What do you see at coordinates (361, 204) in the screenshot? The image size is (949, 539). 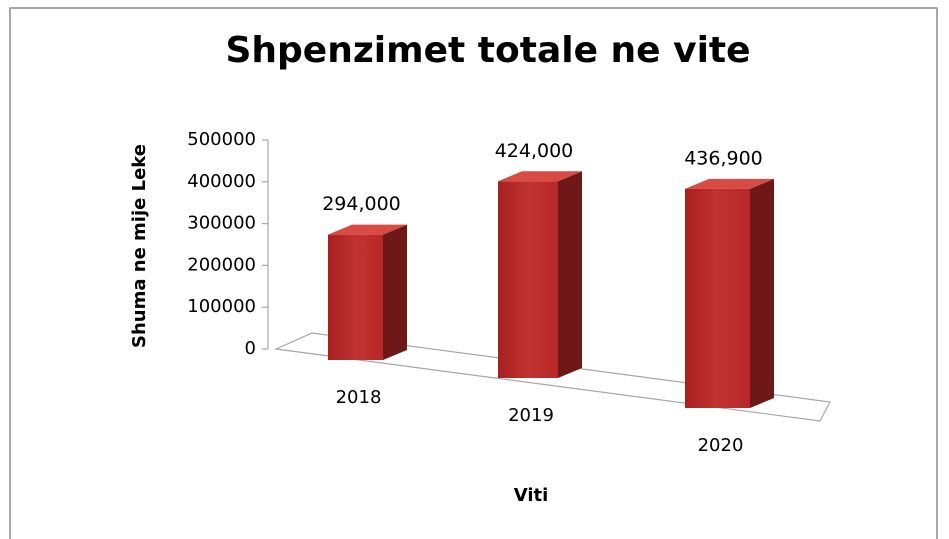 I see `value-label: 294,000` at bounding box center [361, 204].